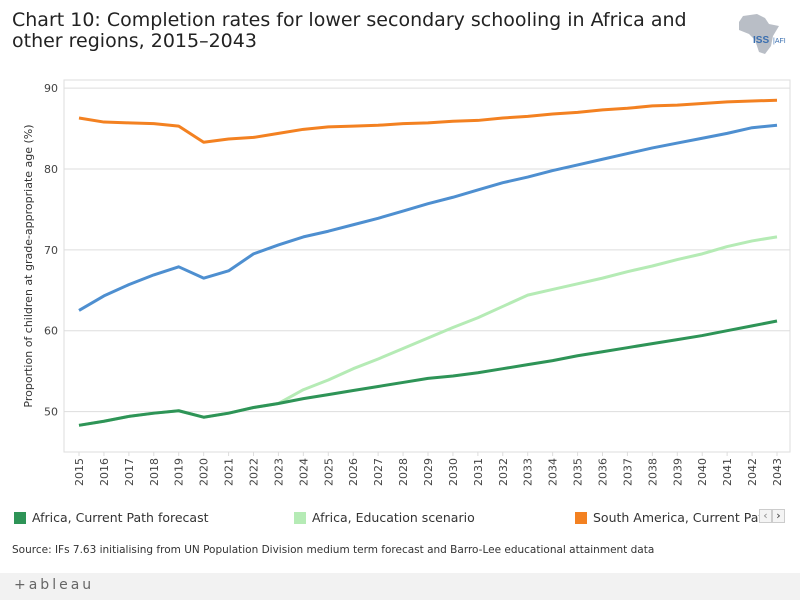 The width and height of the screenshot is (800, 600). What do you see at coordinates (779, 41) in the screenshot?
I see `svg-text: |AFI` at bounding box center [779, 41].